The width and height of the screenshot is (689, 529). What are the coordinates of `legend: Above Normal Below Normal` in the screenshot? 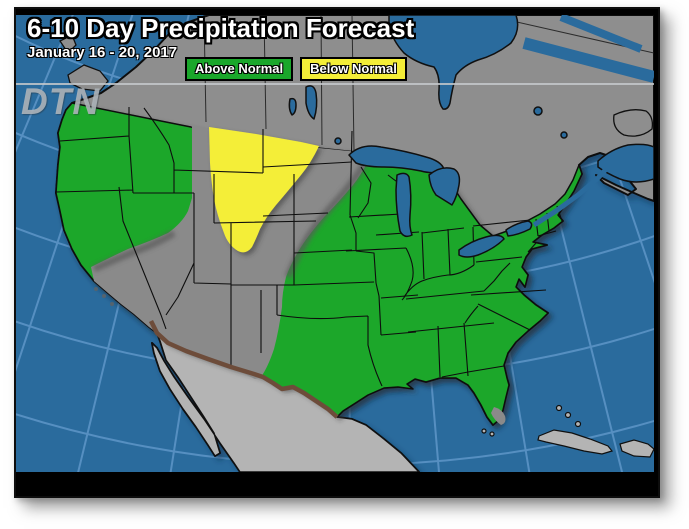 It's located at (296, 69).